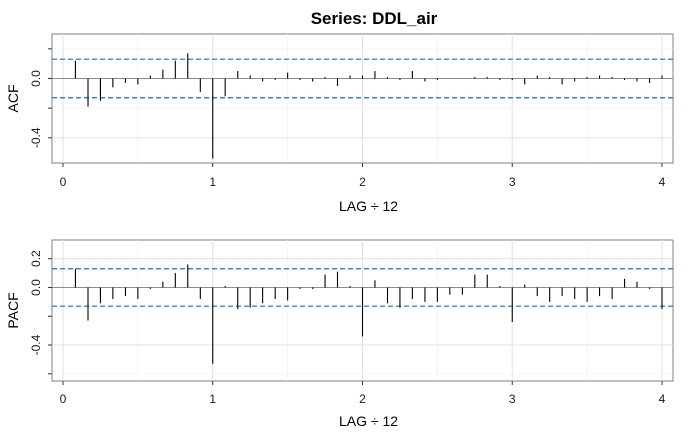 The width and height of the screenshot is (700, 432). Describe the element at coordinates (13, 99) in the screenshot. I see `y-axis-label: ACF` at that location.